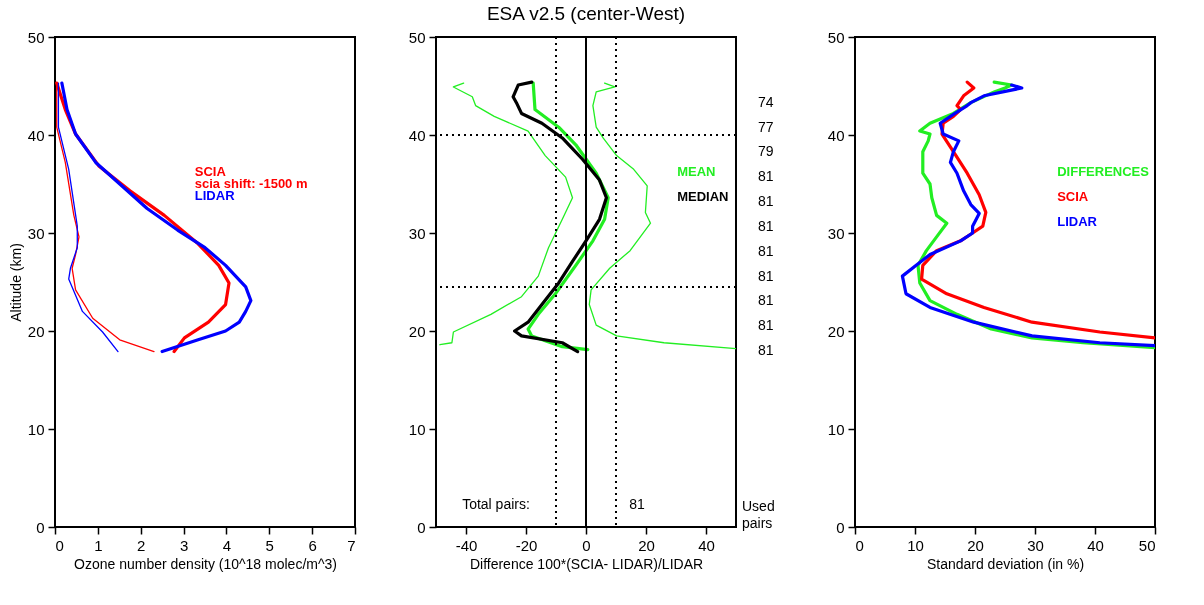 The image size is (1204, 605). I want to click on x-tick-label: -20, so click(526, 545).